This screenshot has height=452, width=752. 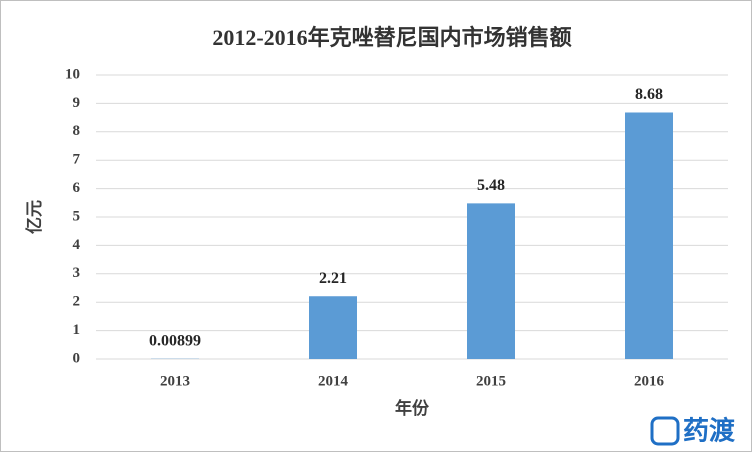 I want to click on value-label: 8.68, so click(x=649, y=94).